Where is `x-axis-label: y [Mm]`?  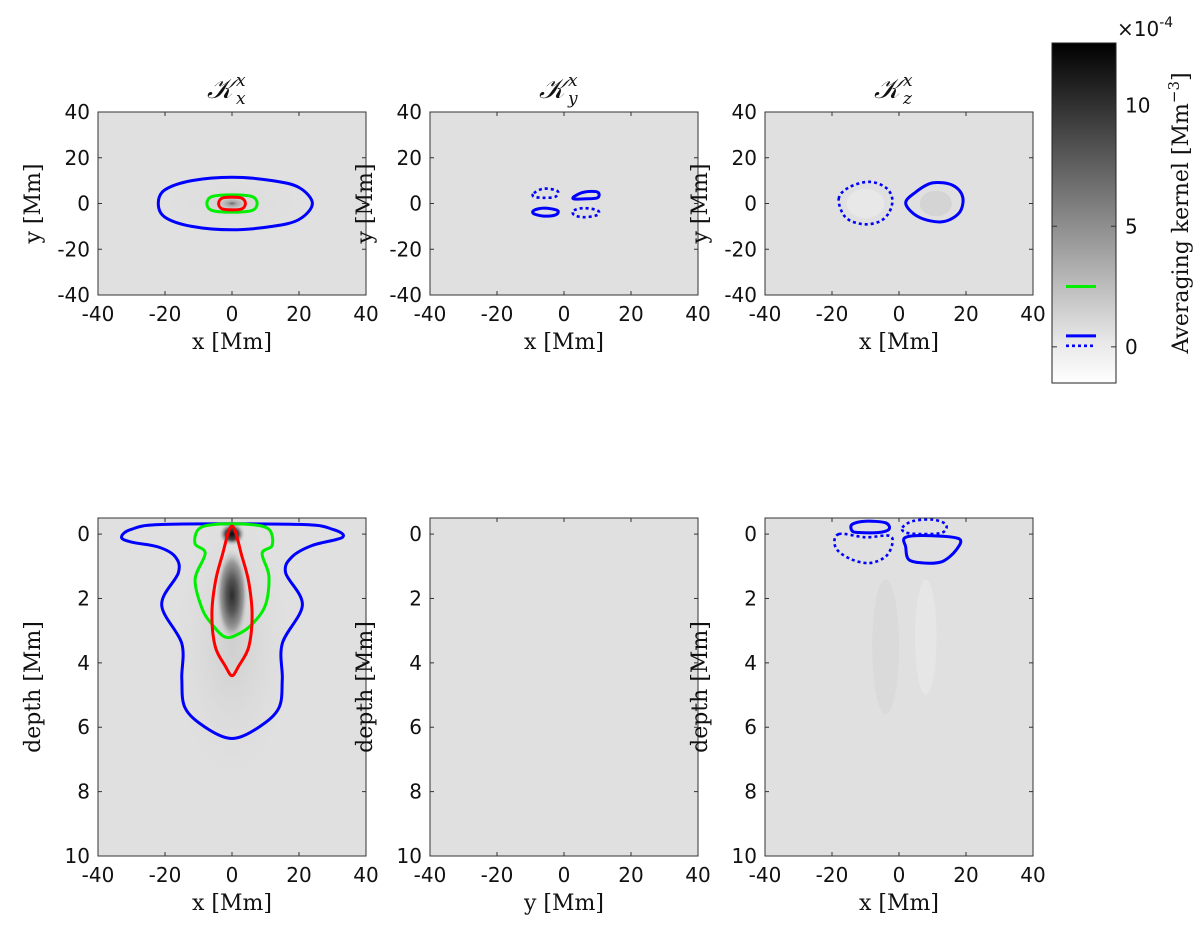
x-axis-label: y [Mm] is located at coordinates (563, 903).